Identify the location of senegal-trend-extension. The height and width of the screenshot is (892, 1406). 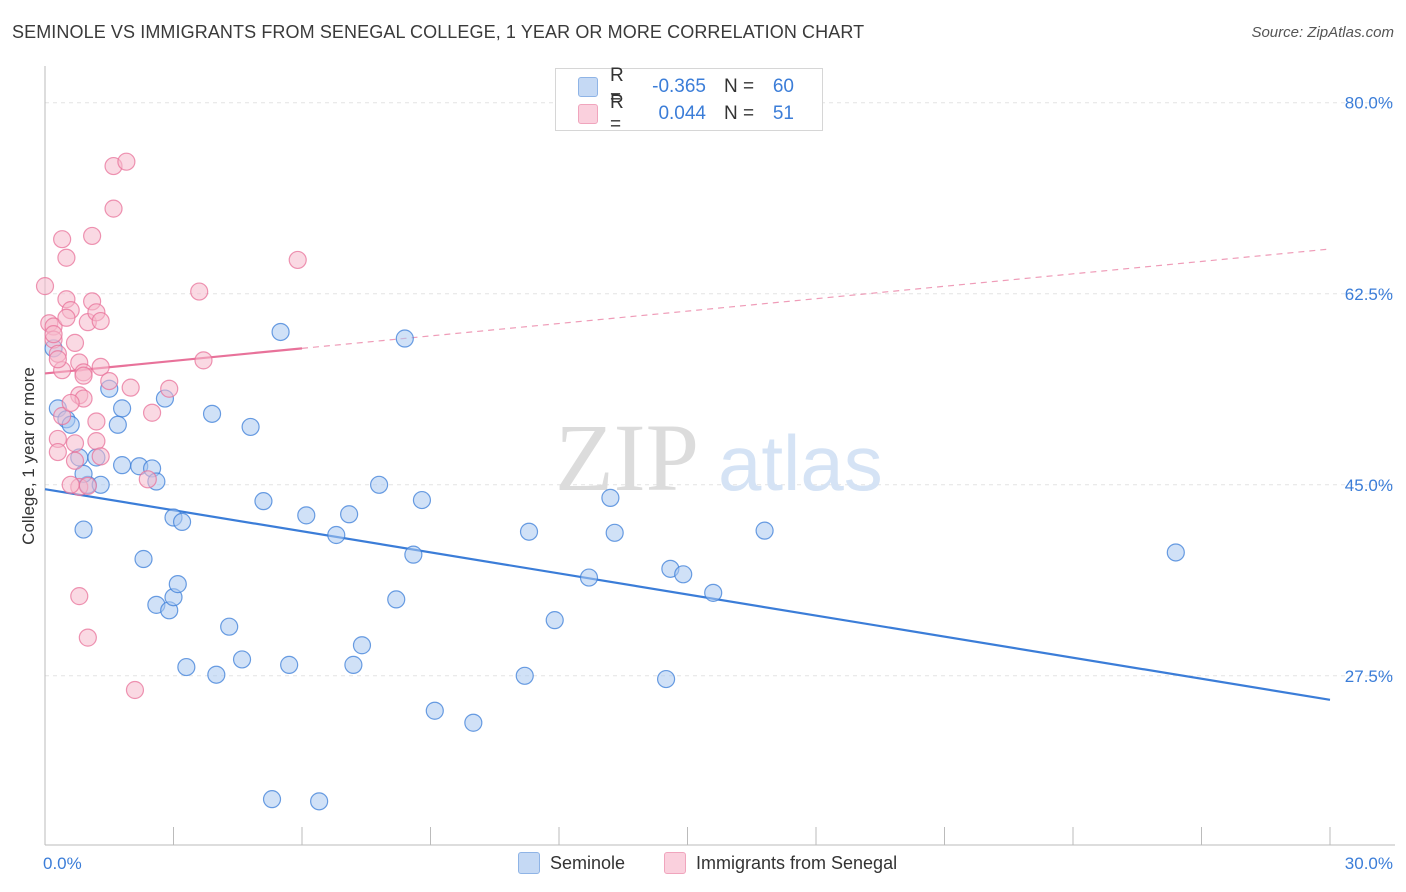
(816, 298).